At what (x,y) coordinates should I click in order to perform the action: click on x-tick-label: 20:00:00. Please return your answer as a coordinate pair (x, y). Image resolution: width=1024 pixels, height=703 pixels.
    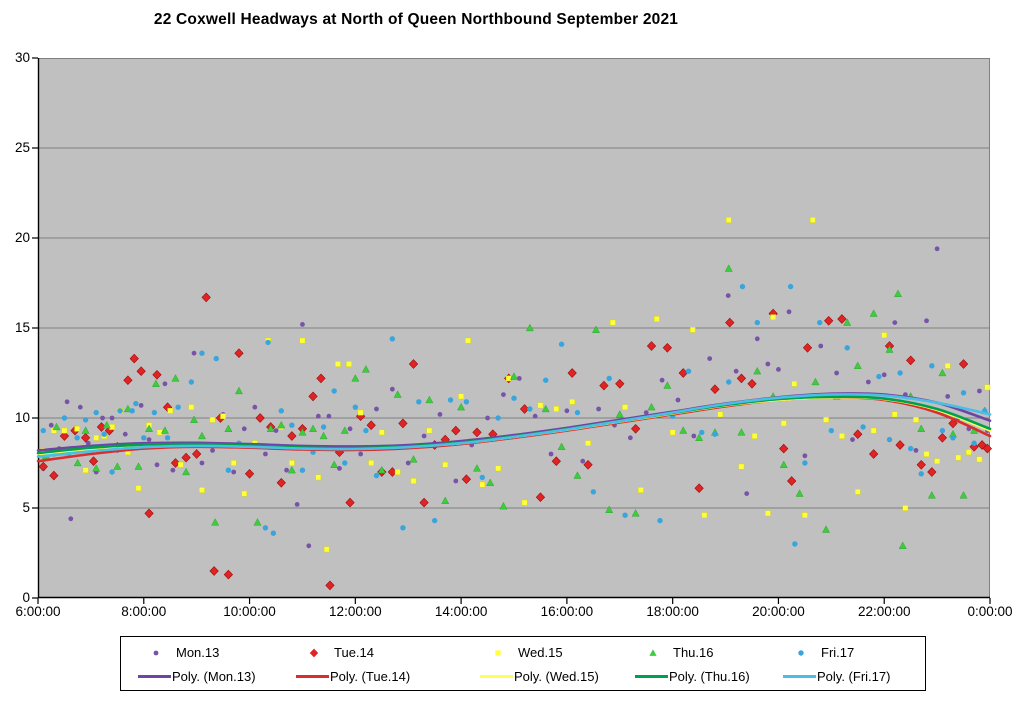
    Looking at the image, I should click on (778, 611).